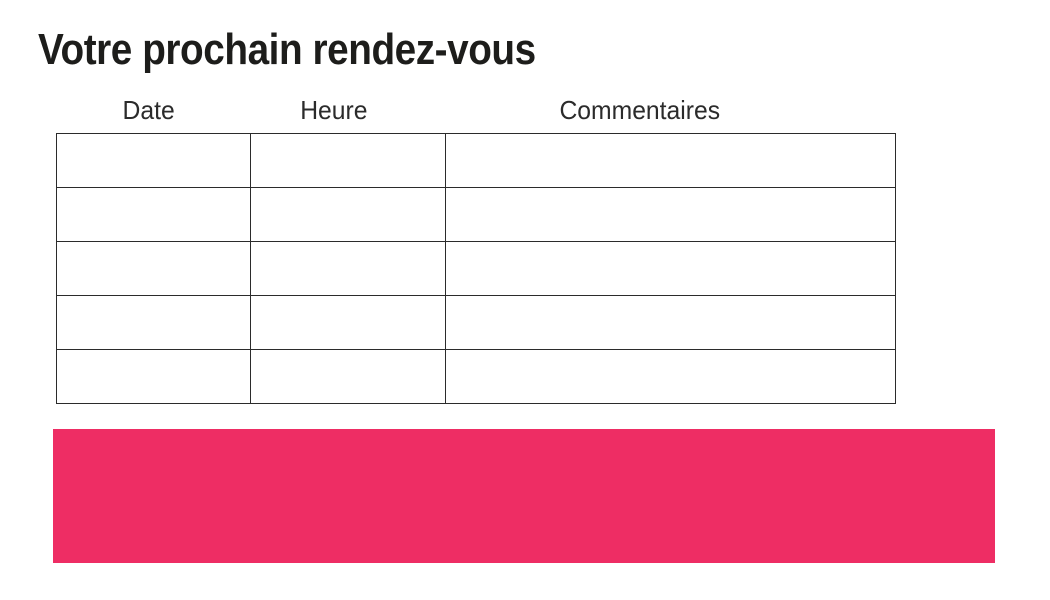 The image size is (1050, 600). What do you see at coordinates (148, 110) in the screenshot?
I see `column-header-date: Date` at bounding box center [148, 110].